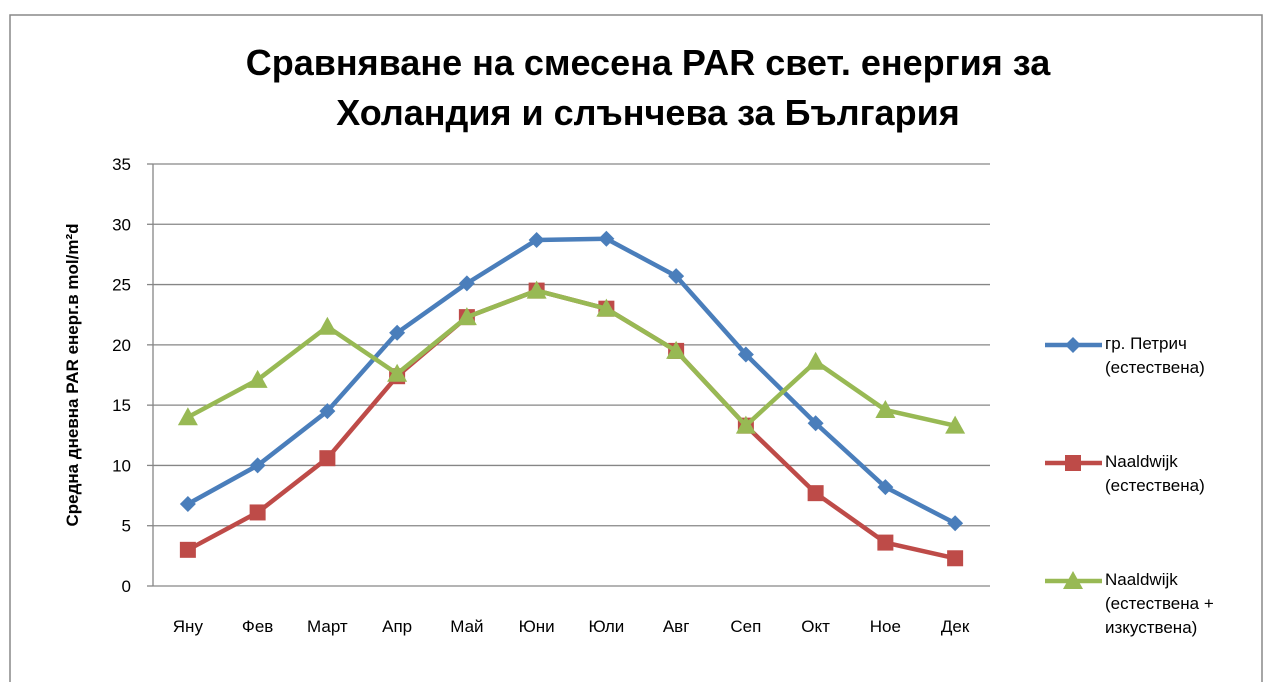 The height and width of the screenshot is (682, 1275). What do you see at coordinates (571, 358) in the screenshot?
I see `series-line` at bounding box center [571, 358].